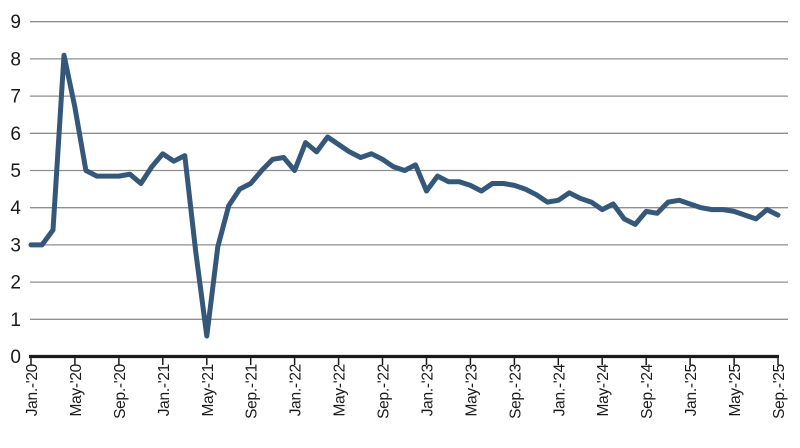 Image resolution: width=800 pixels, height=448 pixels. What do you see at coordinates (32, 389) in the screenshot?
I see `x-tick-label: Jan.-'20` at bounding box center [32, 389].